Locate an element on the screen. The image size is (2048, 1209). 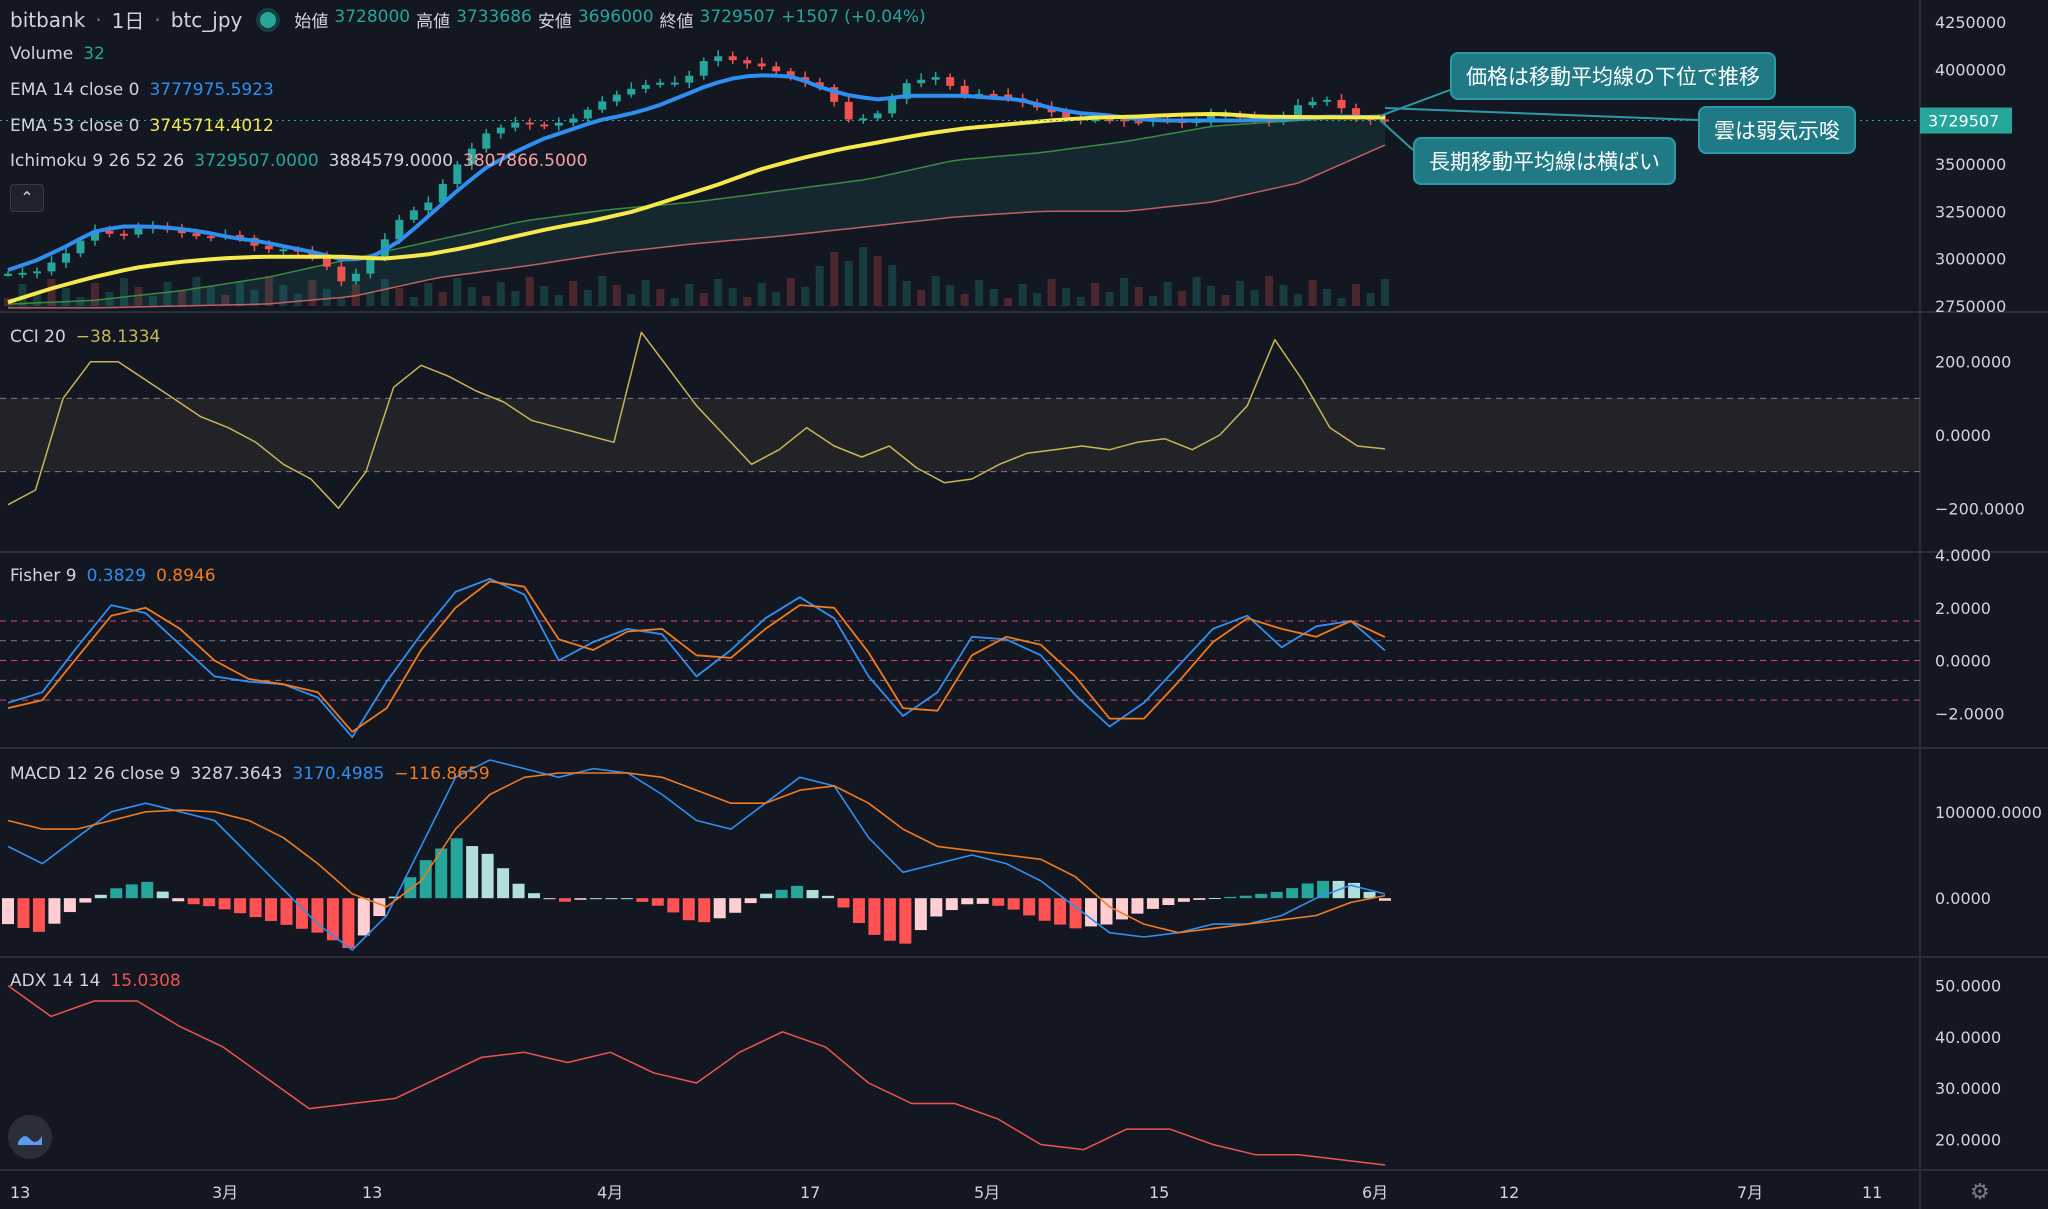
fisher-tick-label: 0.0000 is located at coordinates (1963, 661).